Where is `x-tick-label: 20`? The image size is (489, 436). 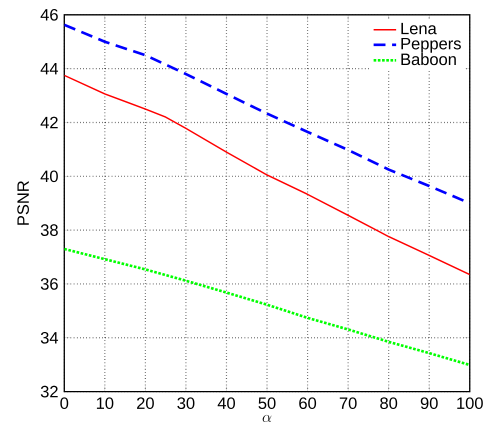 x-tick-label: 20 is located at coordinates (145, 403).